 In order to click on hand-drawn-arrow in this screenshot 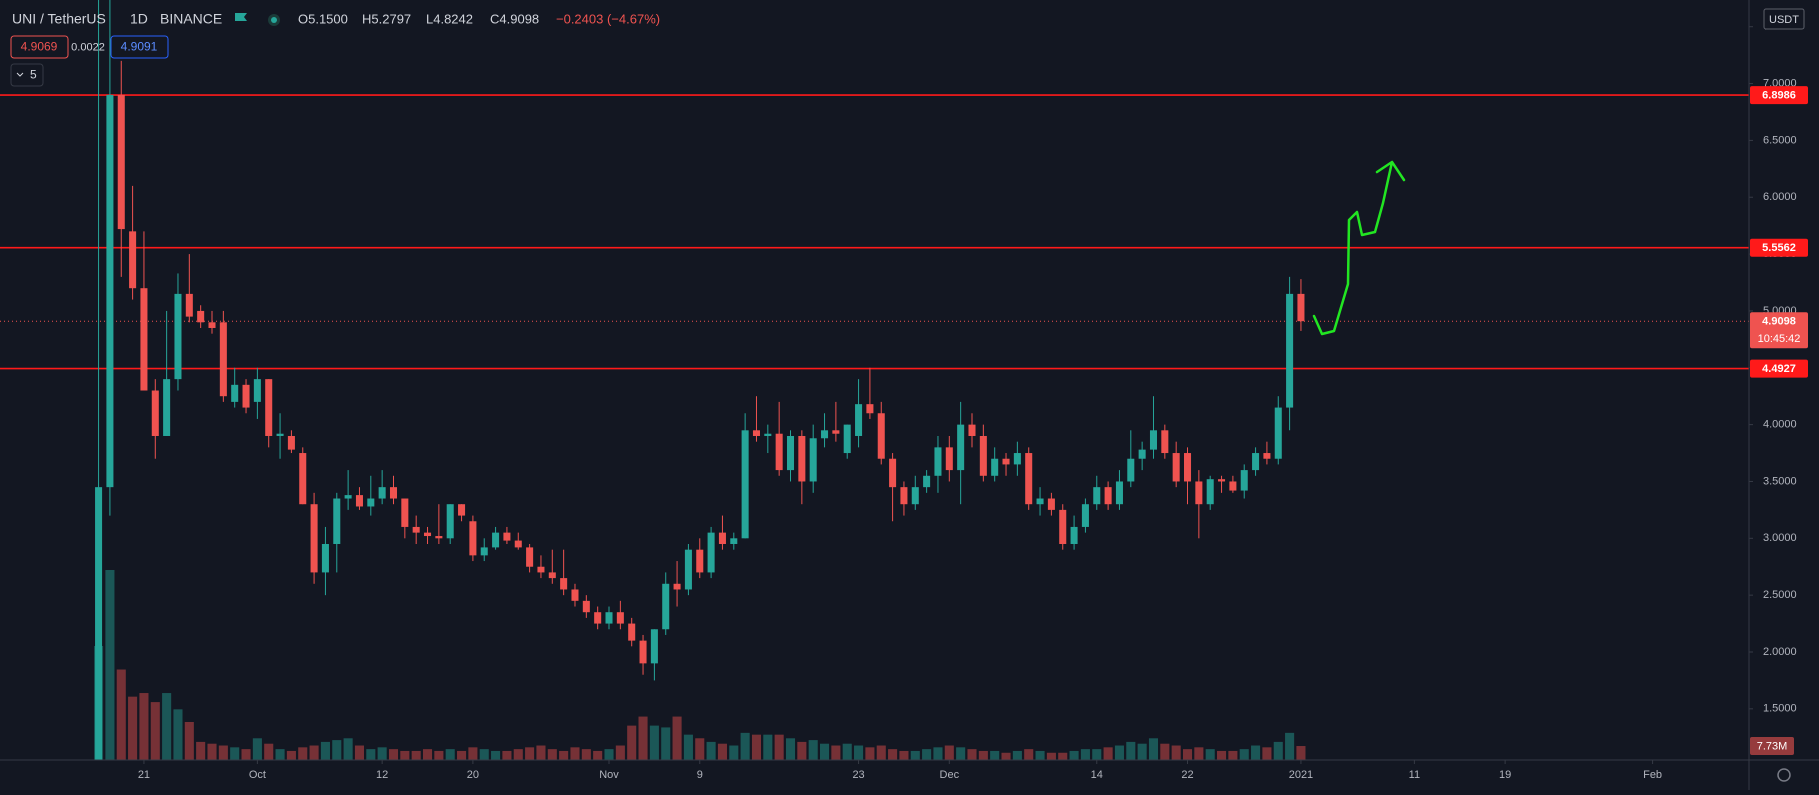, I will do `click(1359, 248)`.